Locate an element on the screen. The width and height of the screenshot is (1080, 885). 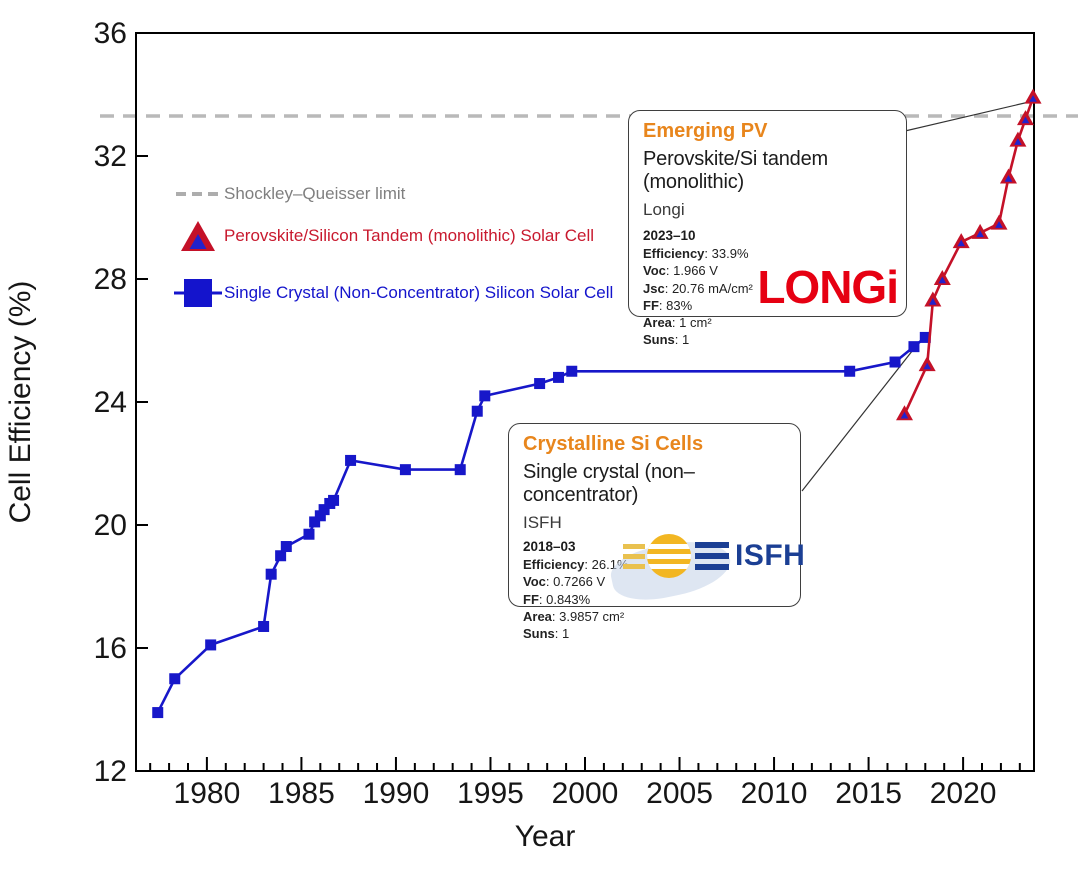
x-tick-label: 2020 is located at coordinates (963, 793).